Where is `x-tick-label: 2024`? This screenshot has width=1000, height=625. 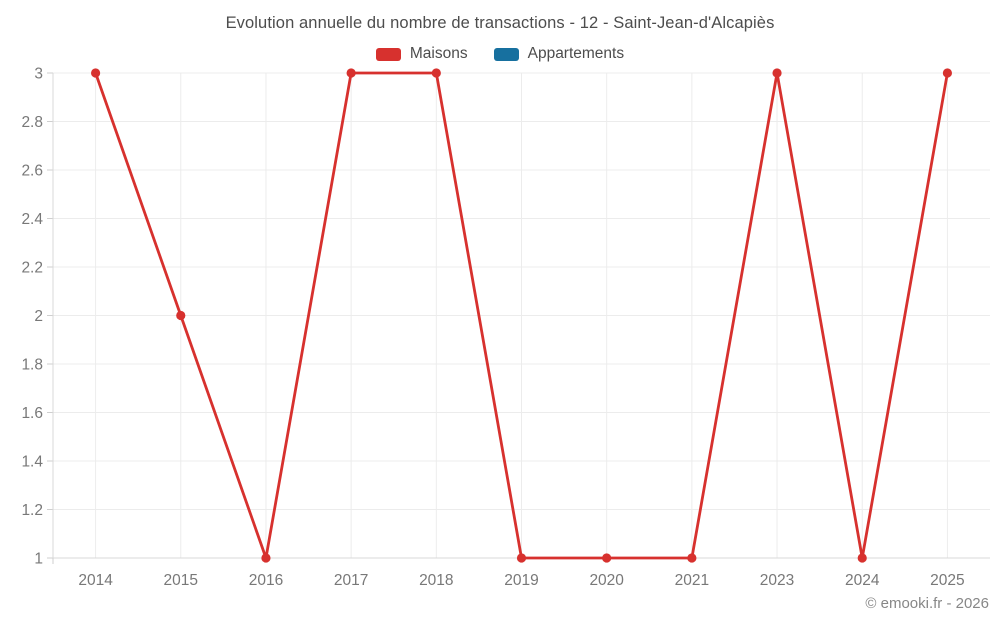 x-tick-label: 2024 is located at coordinates (862, 580).